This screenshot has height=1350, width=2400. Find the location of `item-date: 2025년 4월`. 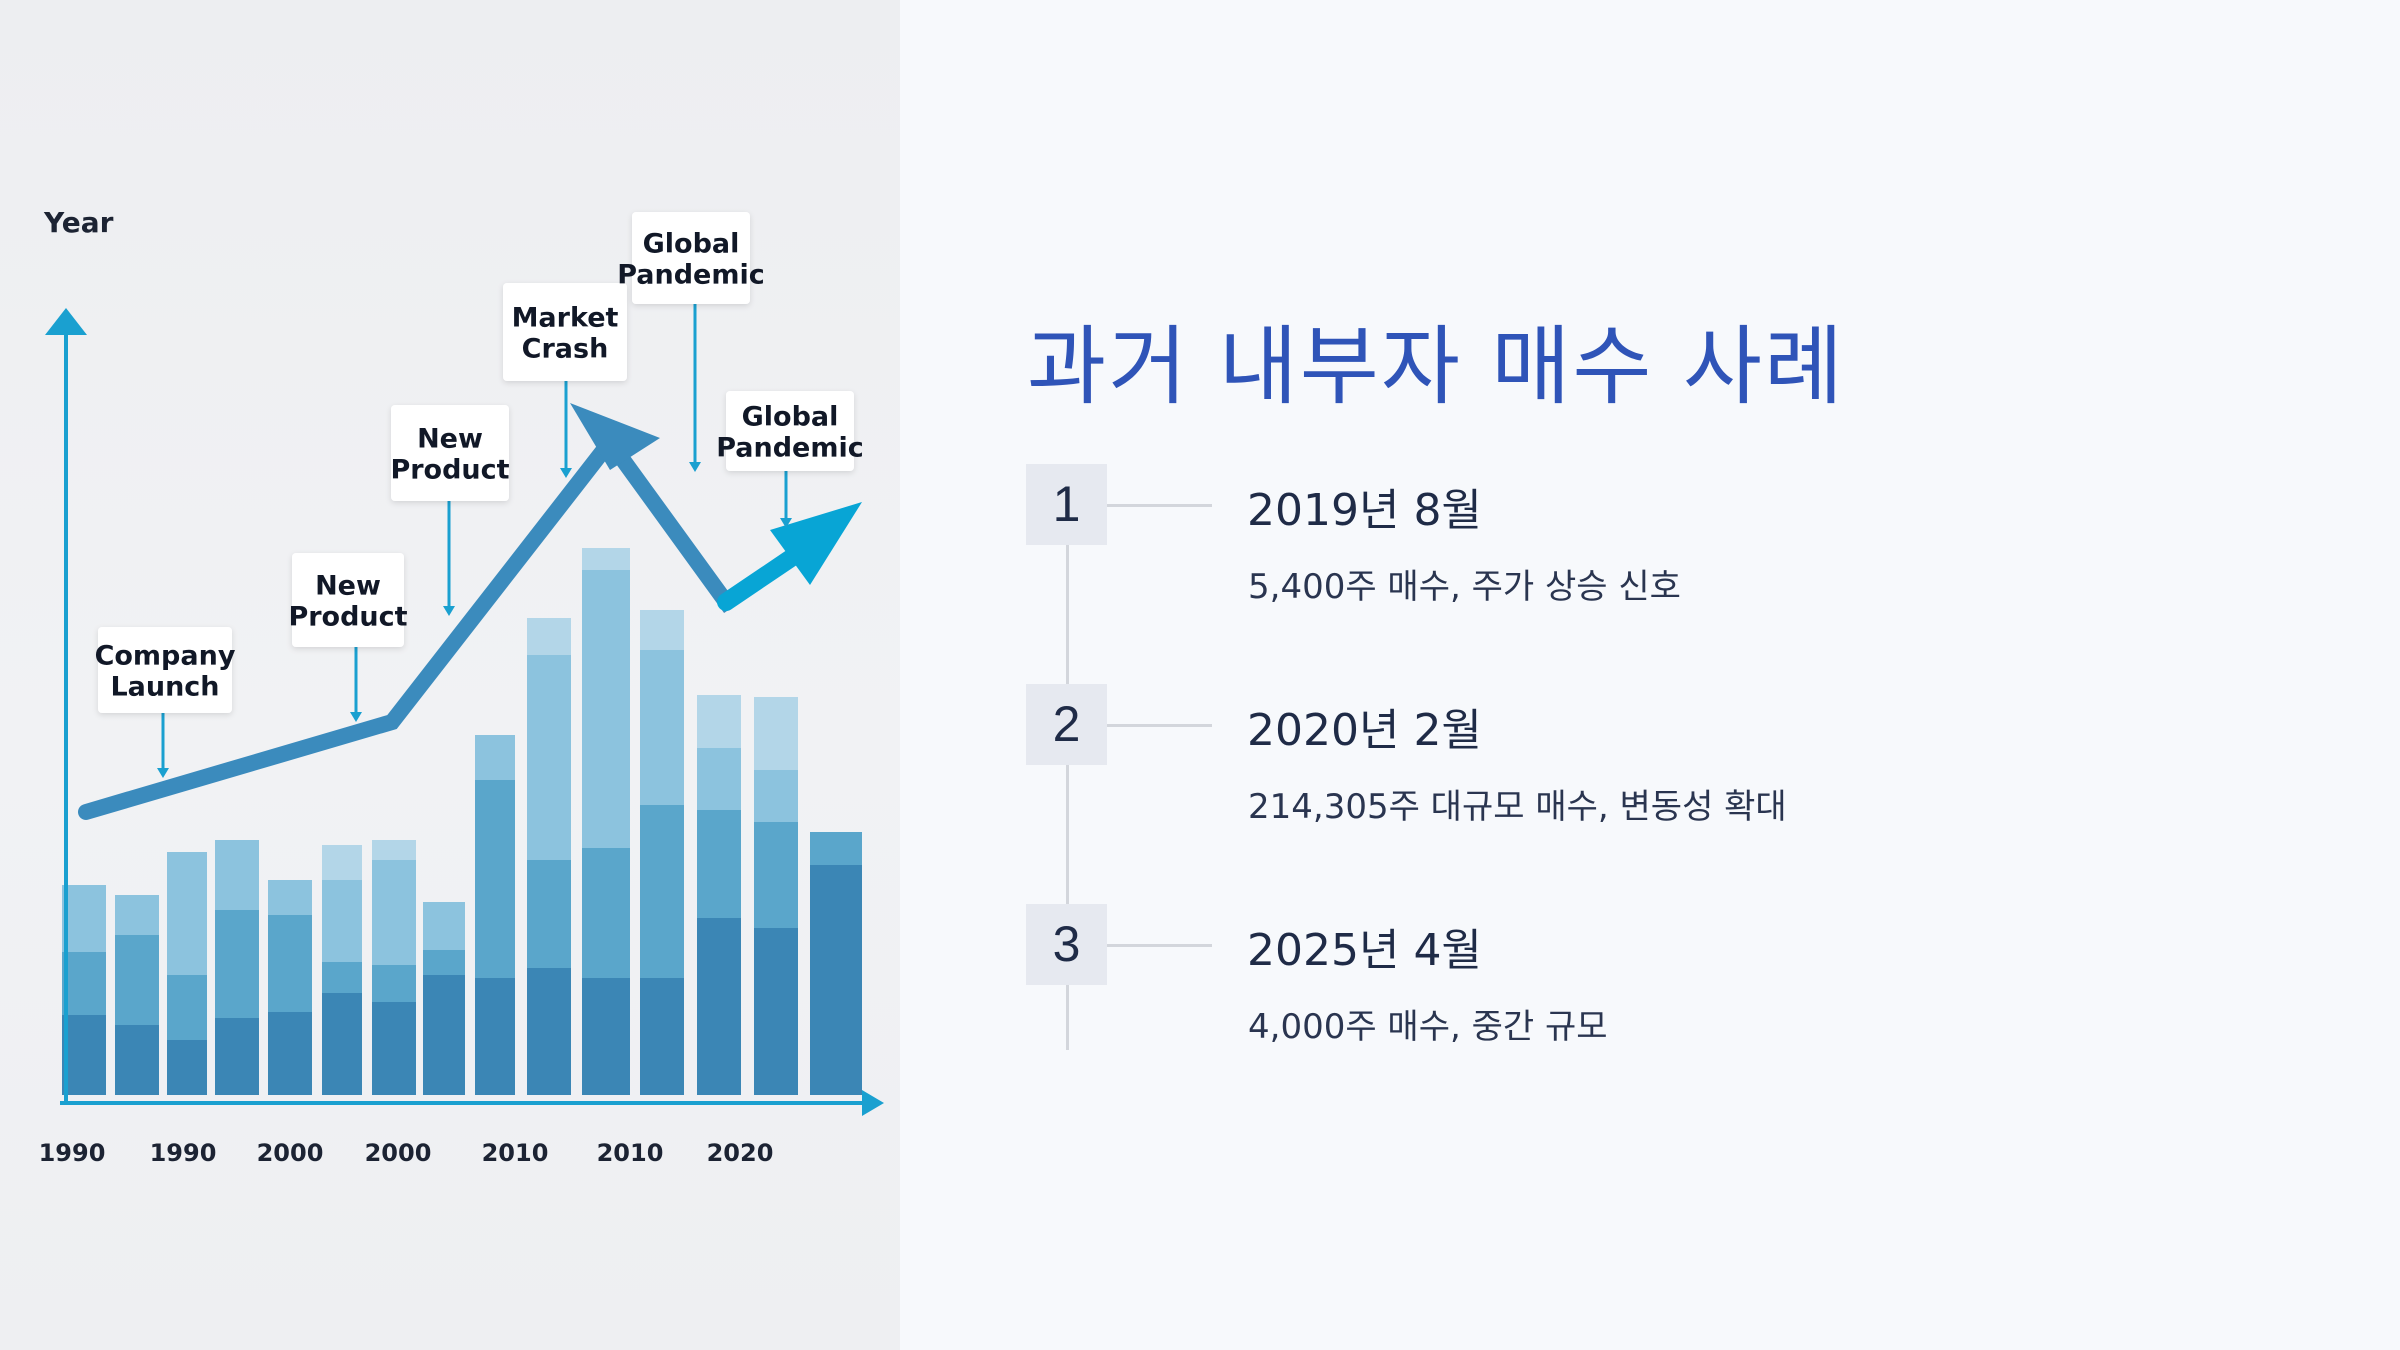

item-date: 2025년 4월 is located at coordinates (1364, 950).